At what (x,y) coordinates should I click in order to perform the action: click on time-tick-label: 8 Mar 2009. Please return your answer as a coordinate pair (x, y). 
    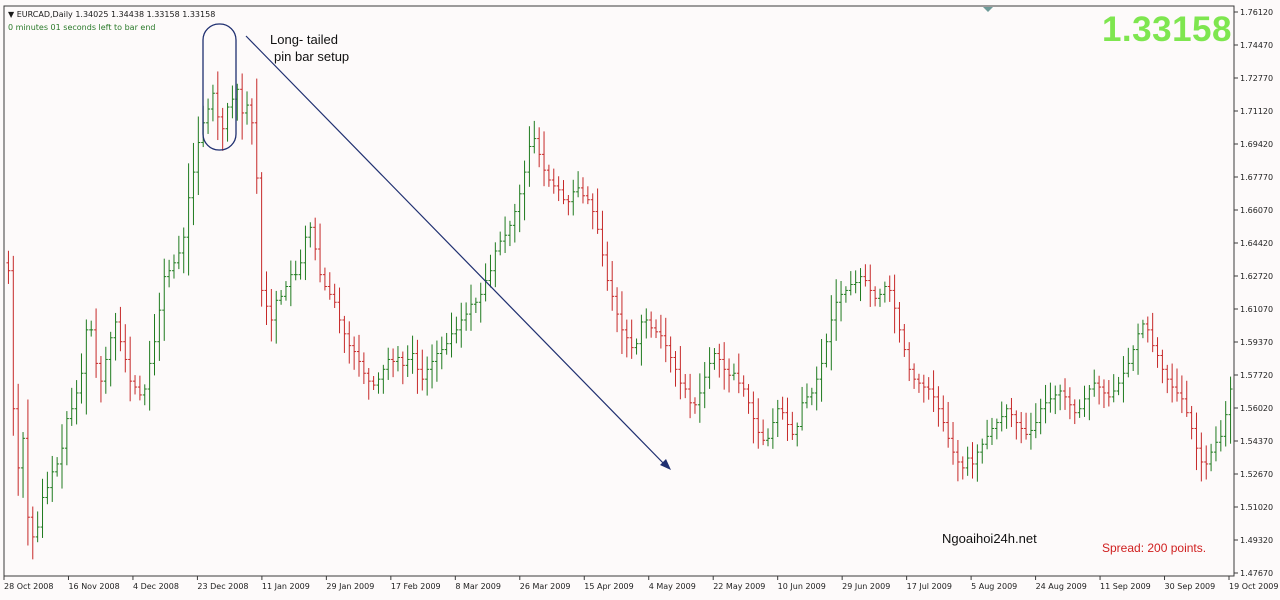
    Looking at the image, I should click on (478, 586).